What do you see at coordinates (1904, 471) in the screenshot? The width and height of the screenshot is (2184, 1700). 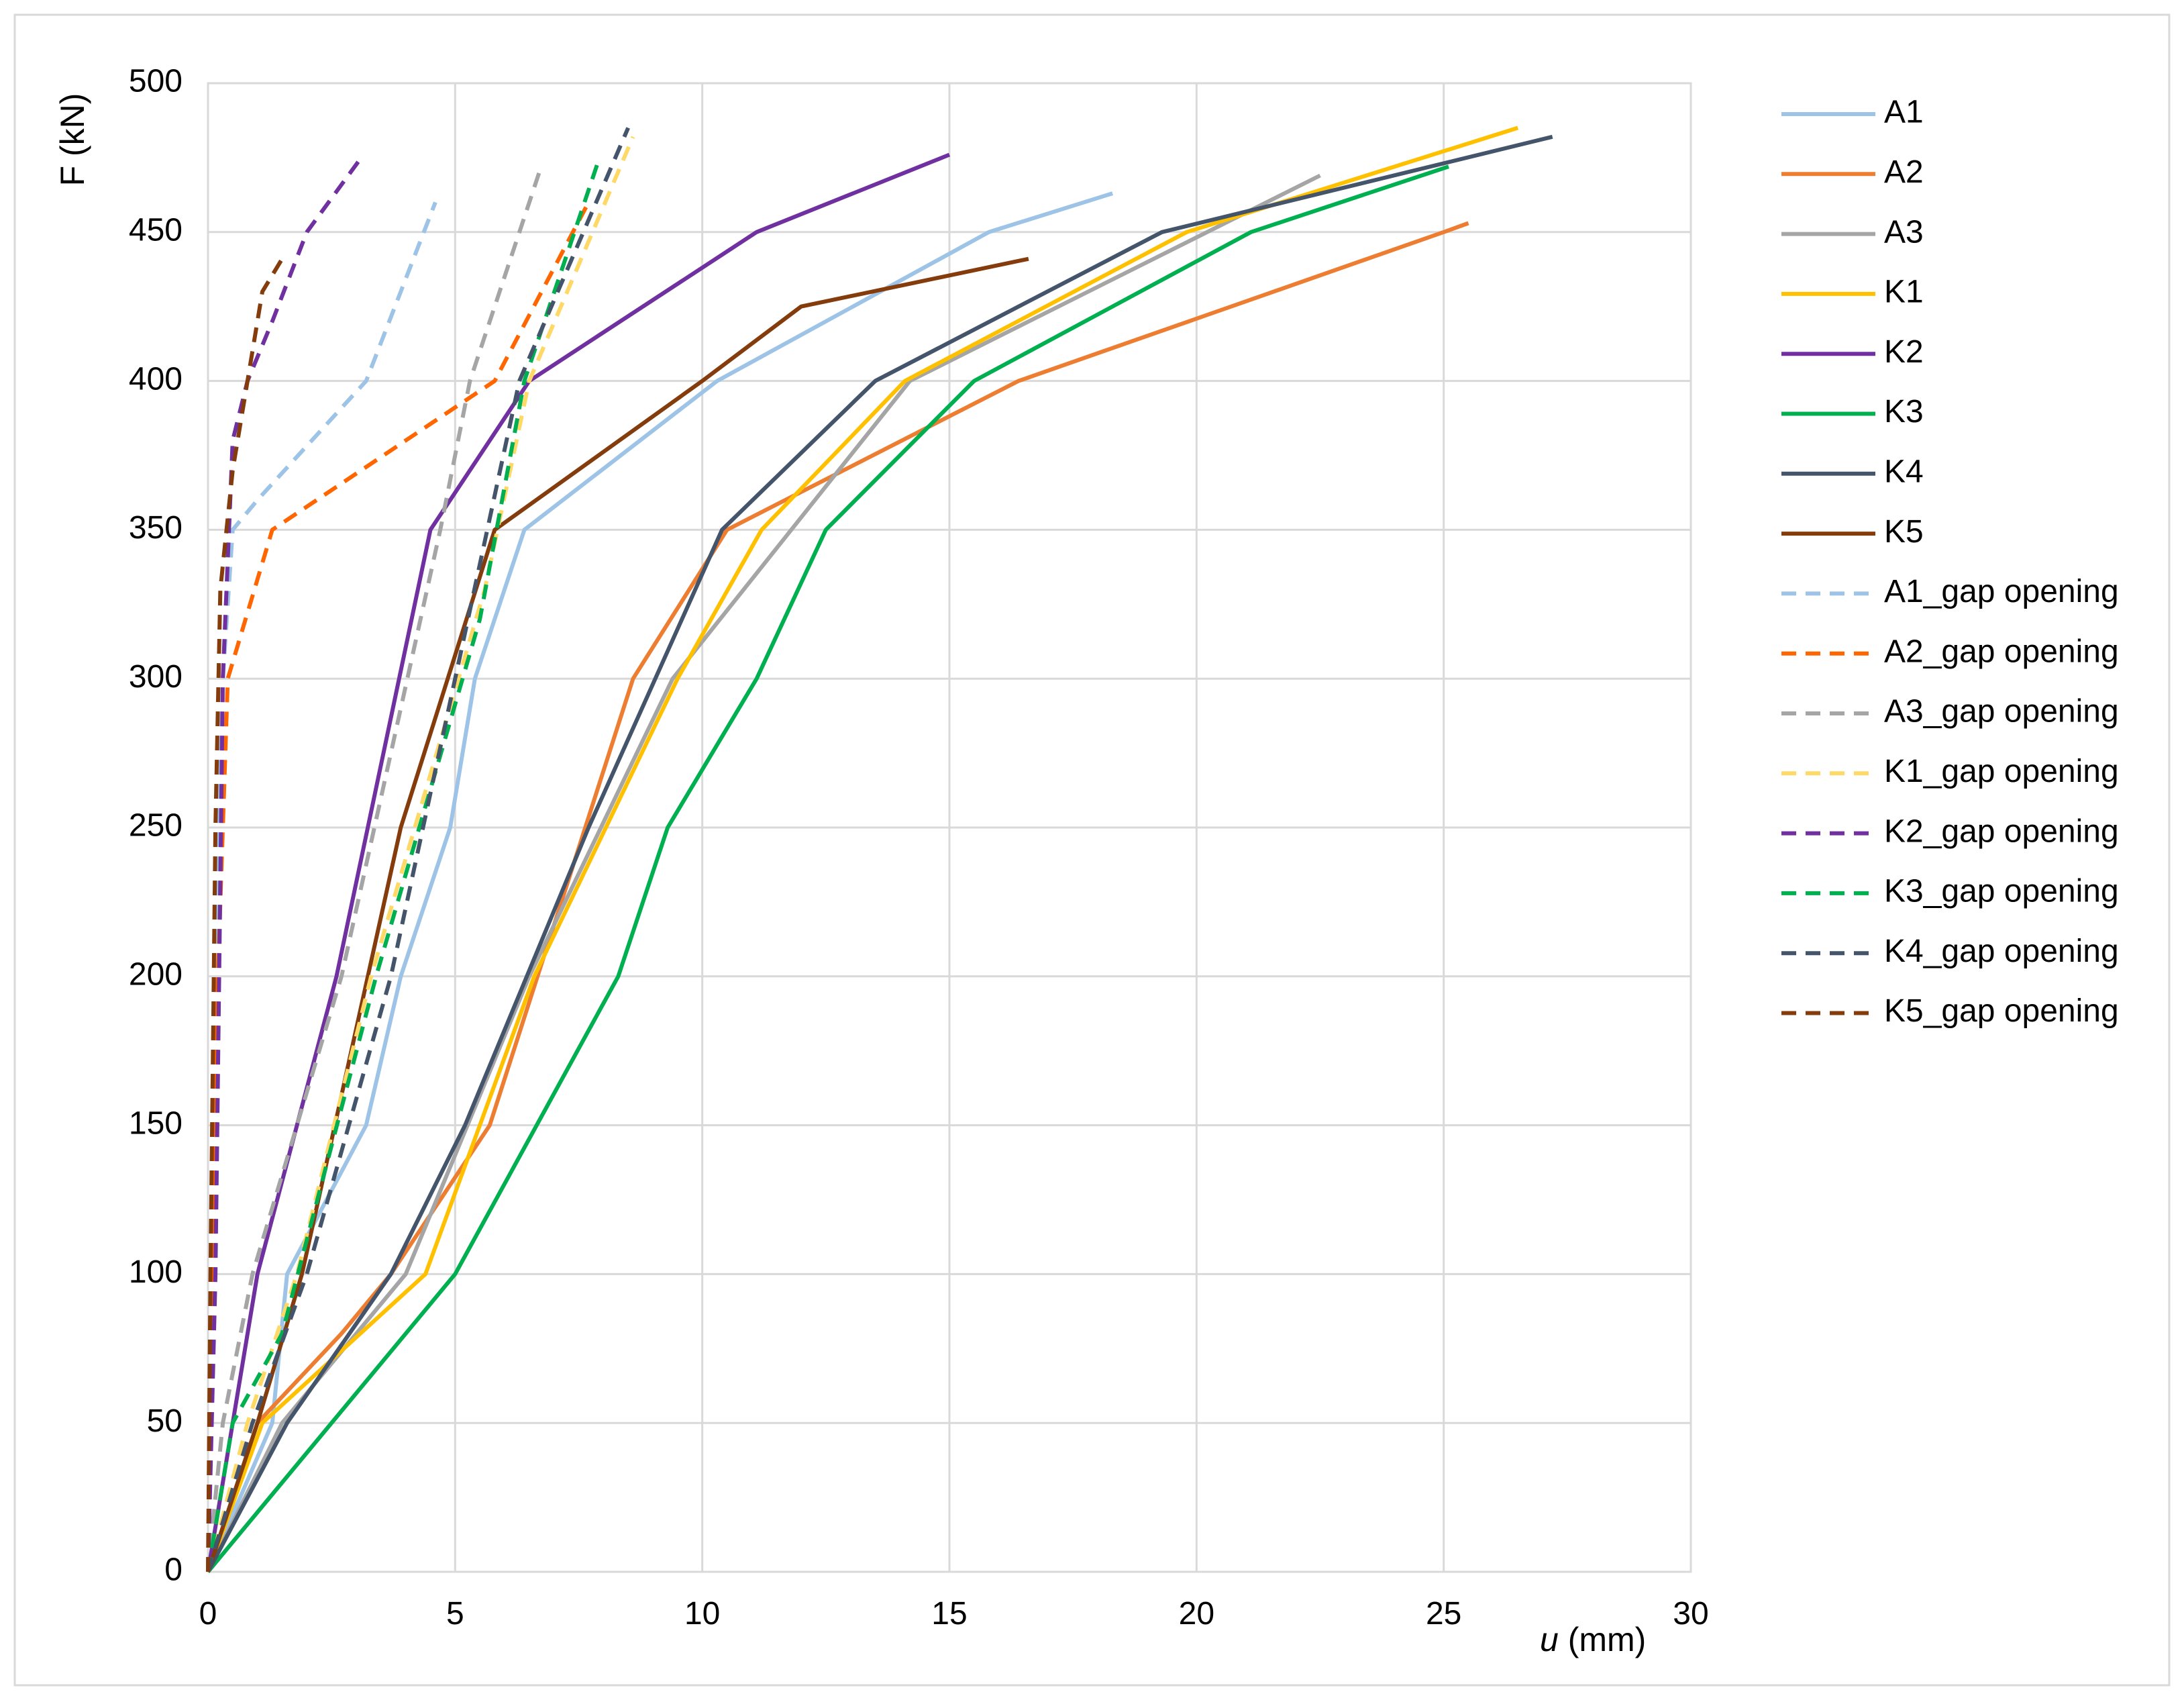 I see `legend-label-k4: K4` at bounding box center [1904, 471].